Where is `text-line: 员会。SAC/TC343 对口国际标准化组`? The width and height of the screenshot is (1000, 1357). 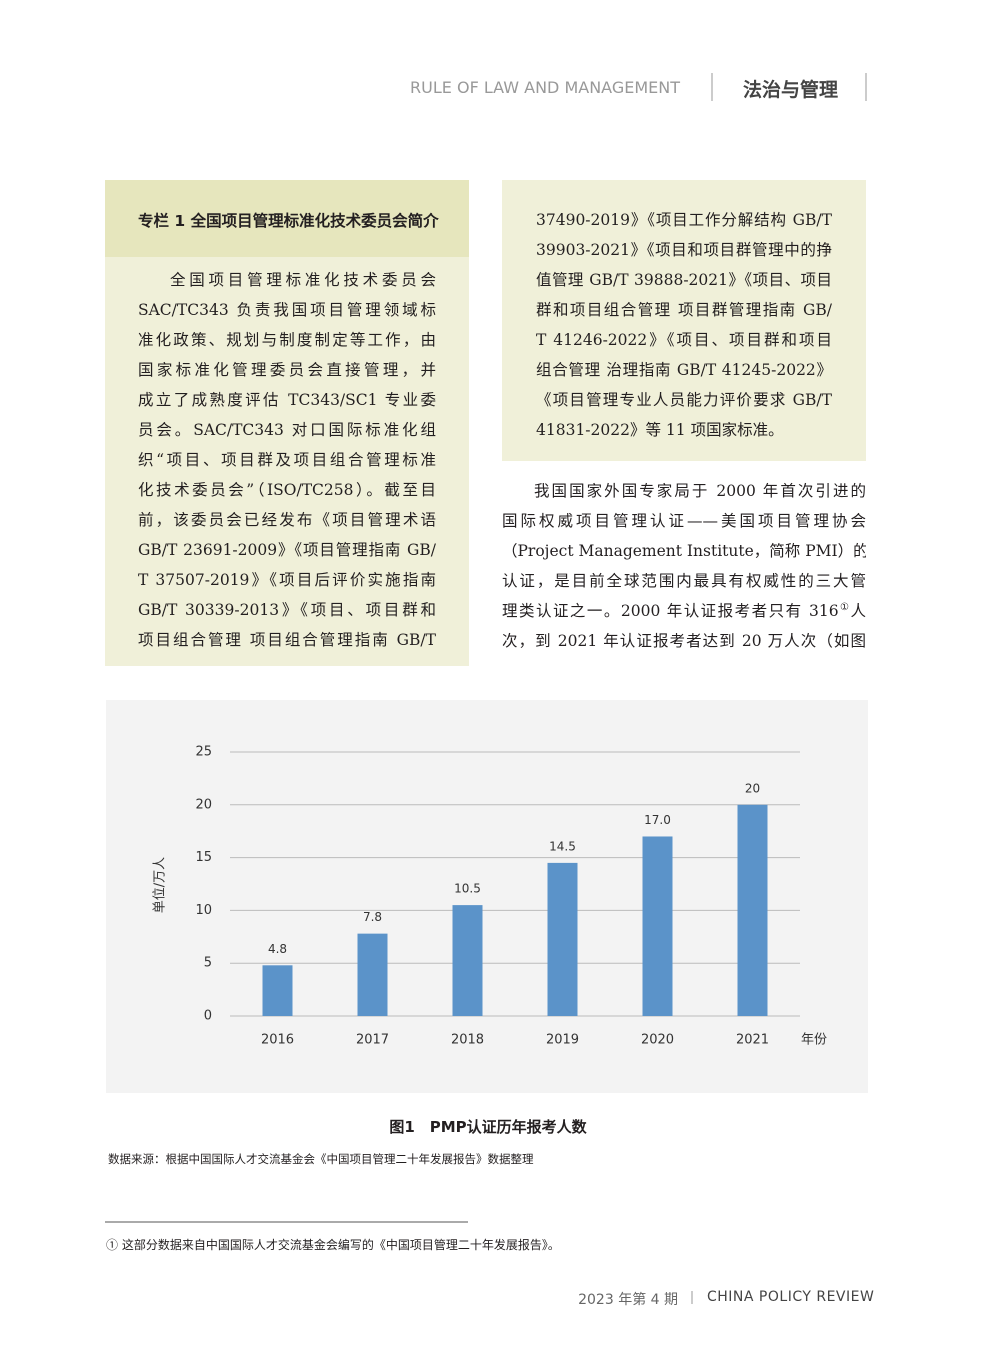 text-line: 员会。SAC/TC343 对口国际标准化组 is located at coordinates (287, 430).